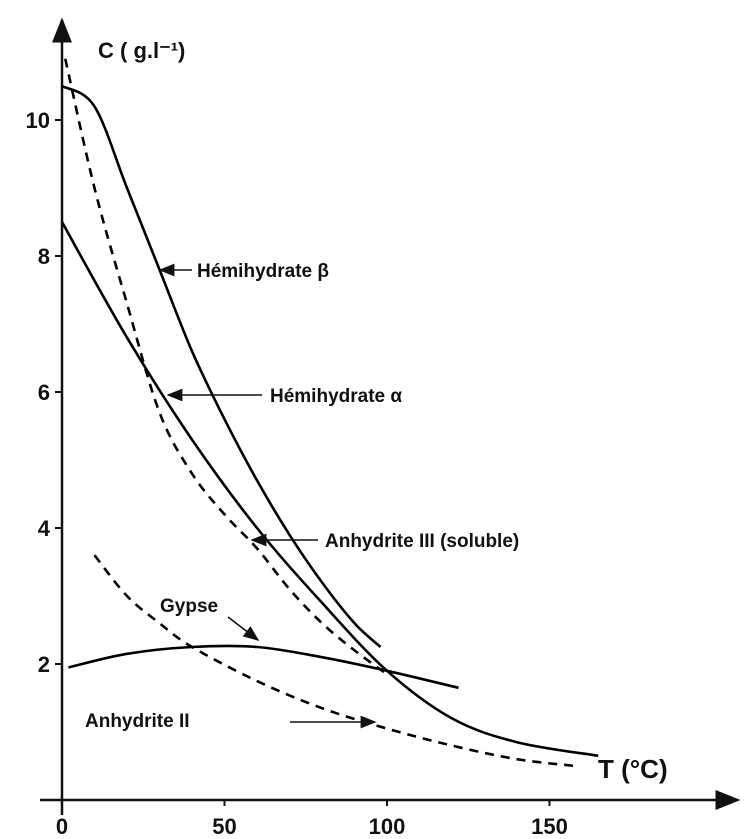 The height and width of the screenshot is (839, 744). I want to click on x-tick-label: 100, so click(387, 826).